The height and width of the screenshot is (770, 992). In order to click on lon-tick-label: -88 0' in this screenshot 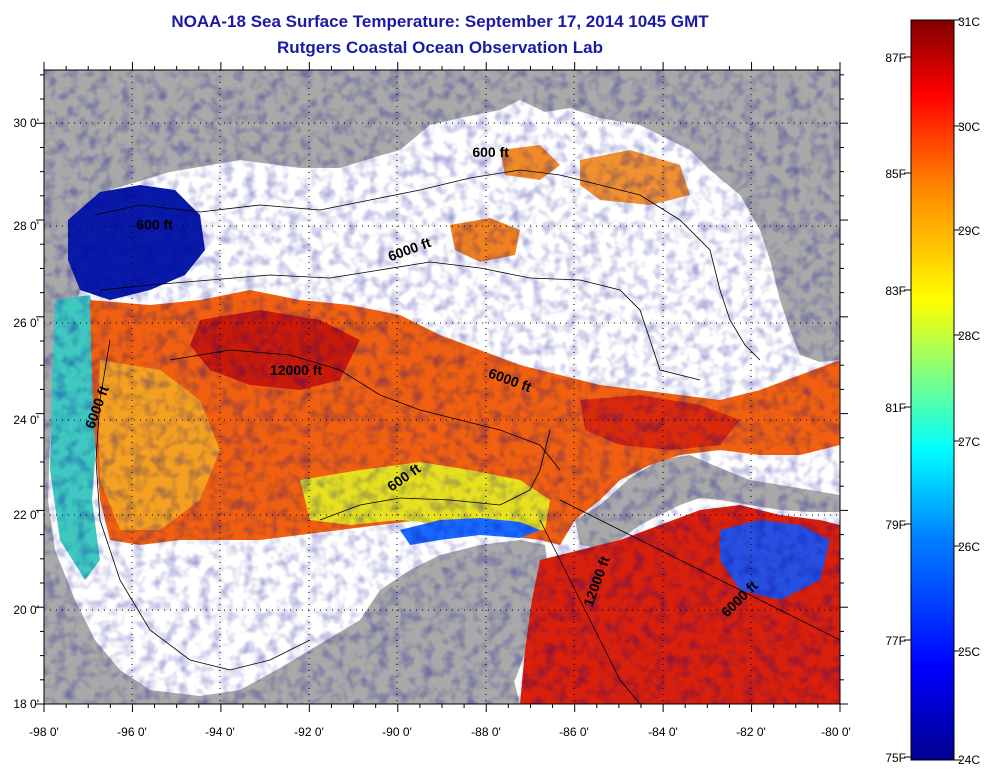, I will do `click(486, 732)`.